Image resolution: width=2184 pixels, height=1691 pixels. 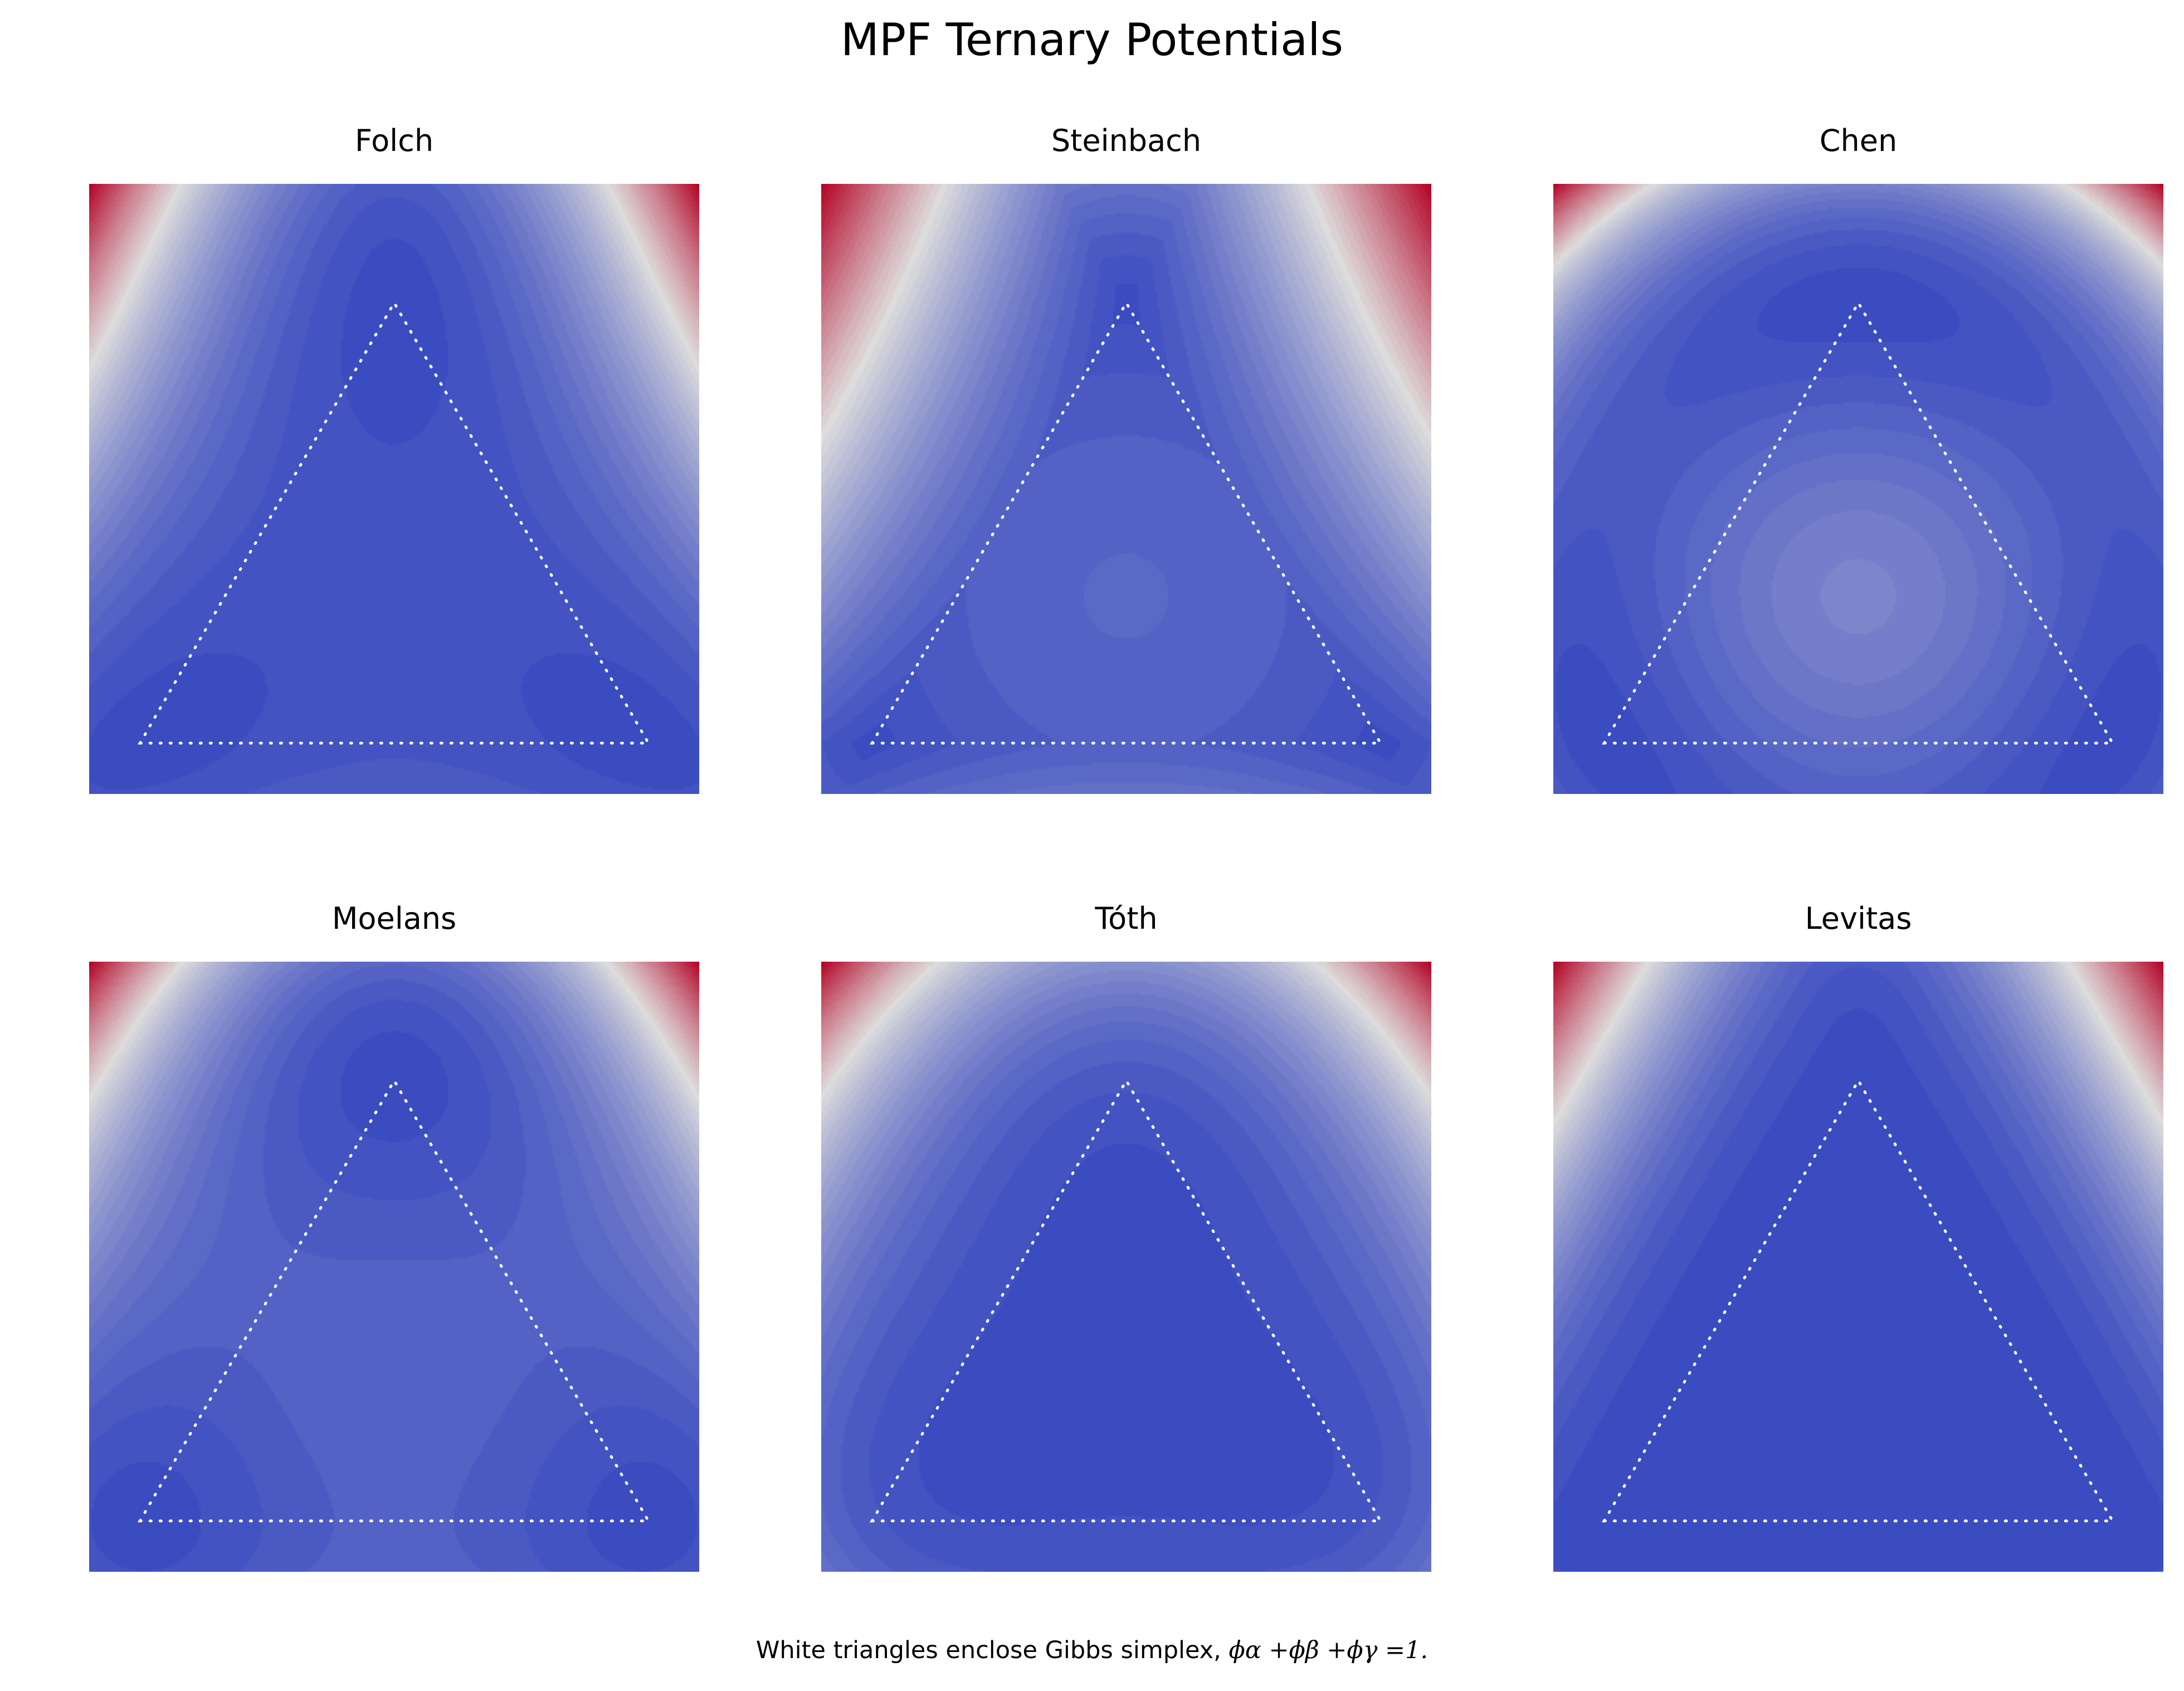 I want to click on panel-steinbach: Steinbach, so click(x=1126, y=459).